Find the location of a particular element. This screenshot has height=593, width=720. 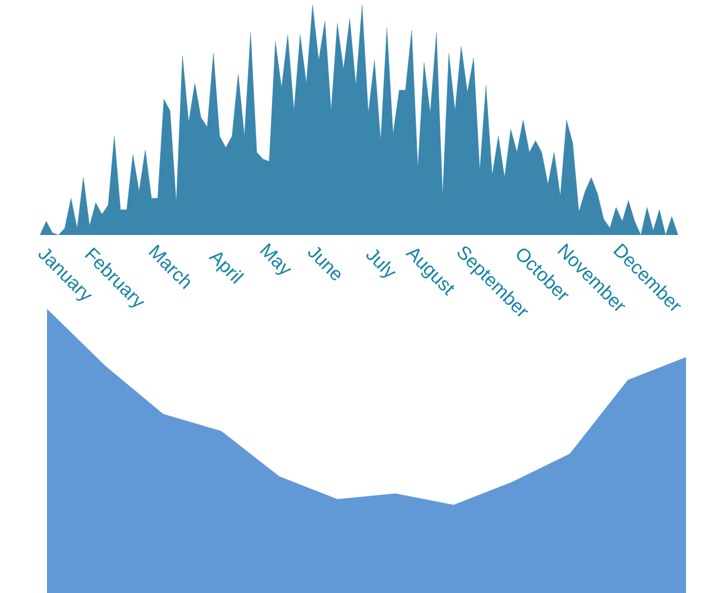

x-tick-label: April is located at coordinates (225, 267).